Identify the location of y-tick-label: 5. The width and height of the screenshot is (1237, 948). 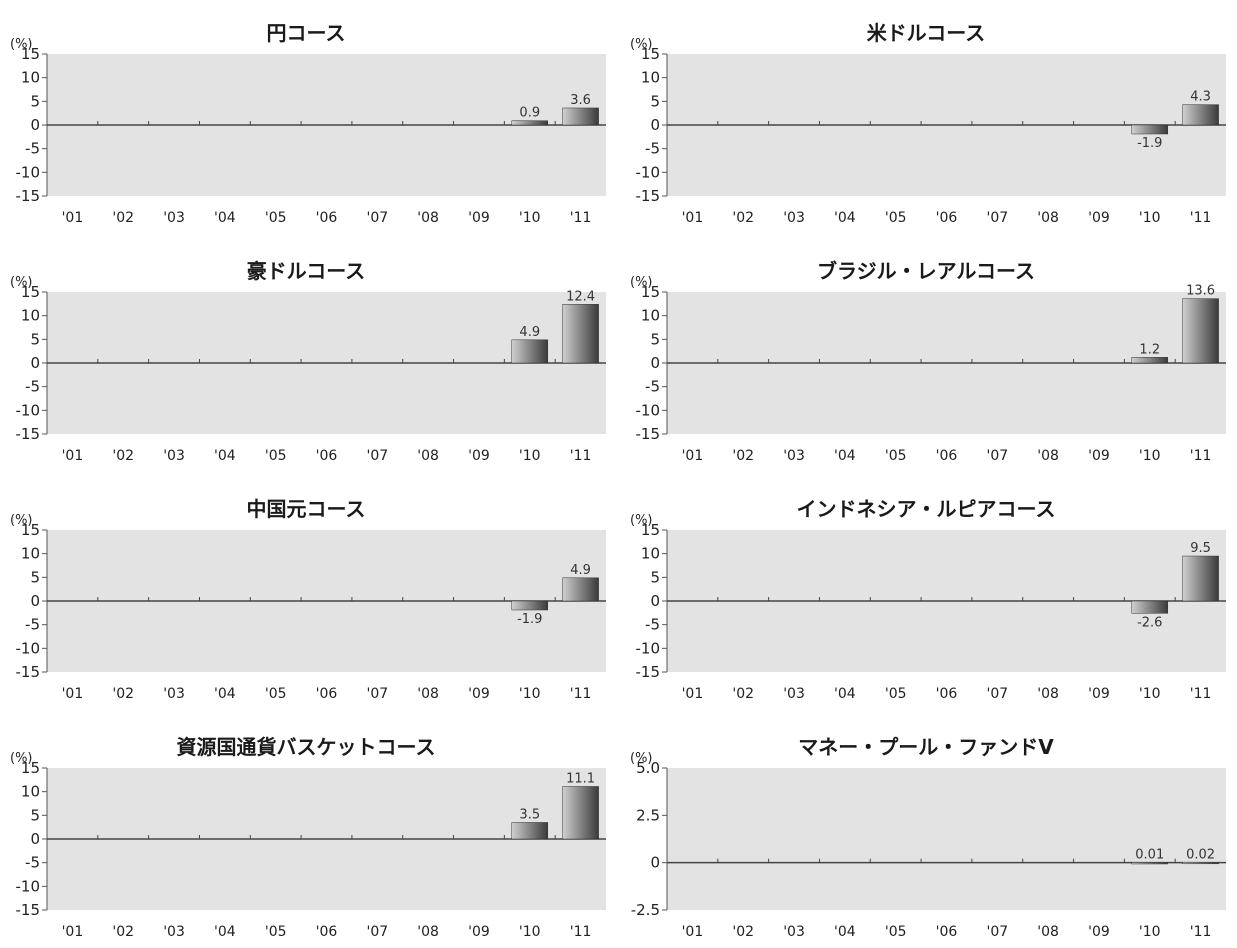
(35, 339).